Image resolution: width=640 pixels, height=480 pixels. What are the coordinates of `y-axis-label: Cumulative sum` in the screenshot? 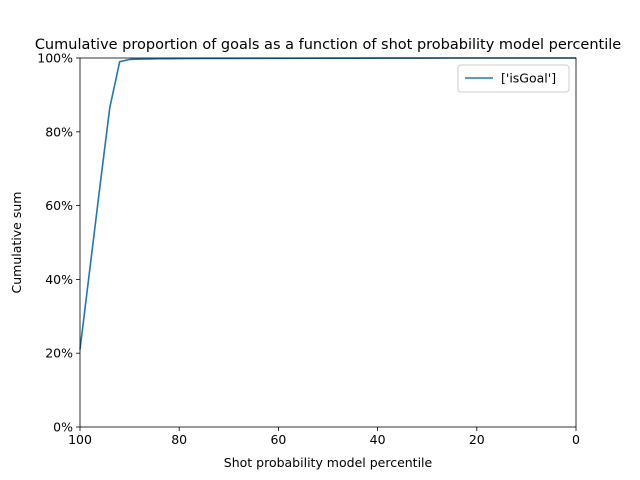 It's located at (16, 243).